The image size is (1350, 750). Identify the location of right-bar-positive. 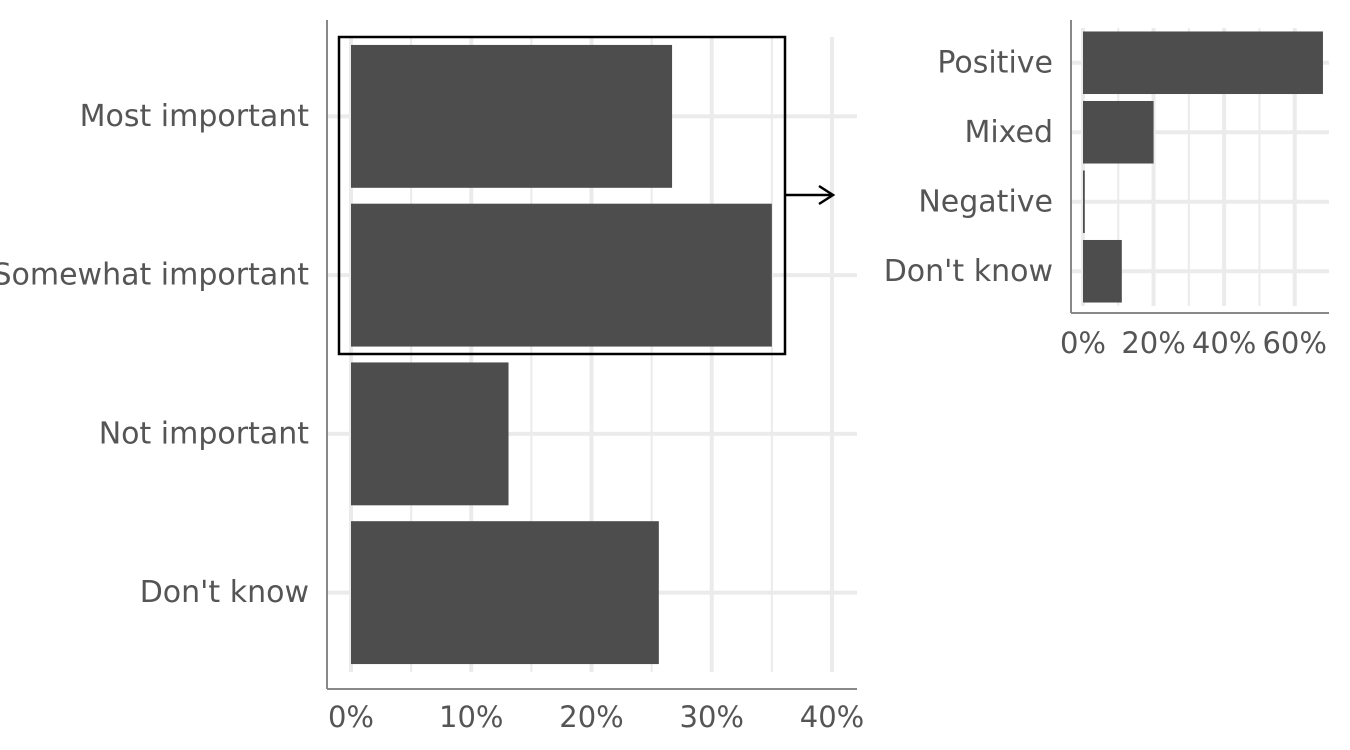
(1203, 63).